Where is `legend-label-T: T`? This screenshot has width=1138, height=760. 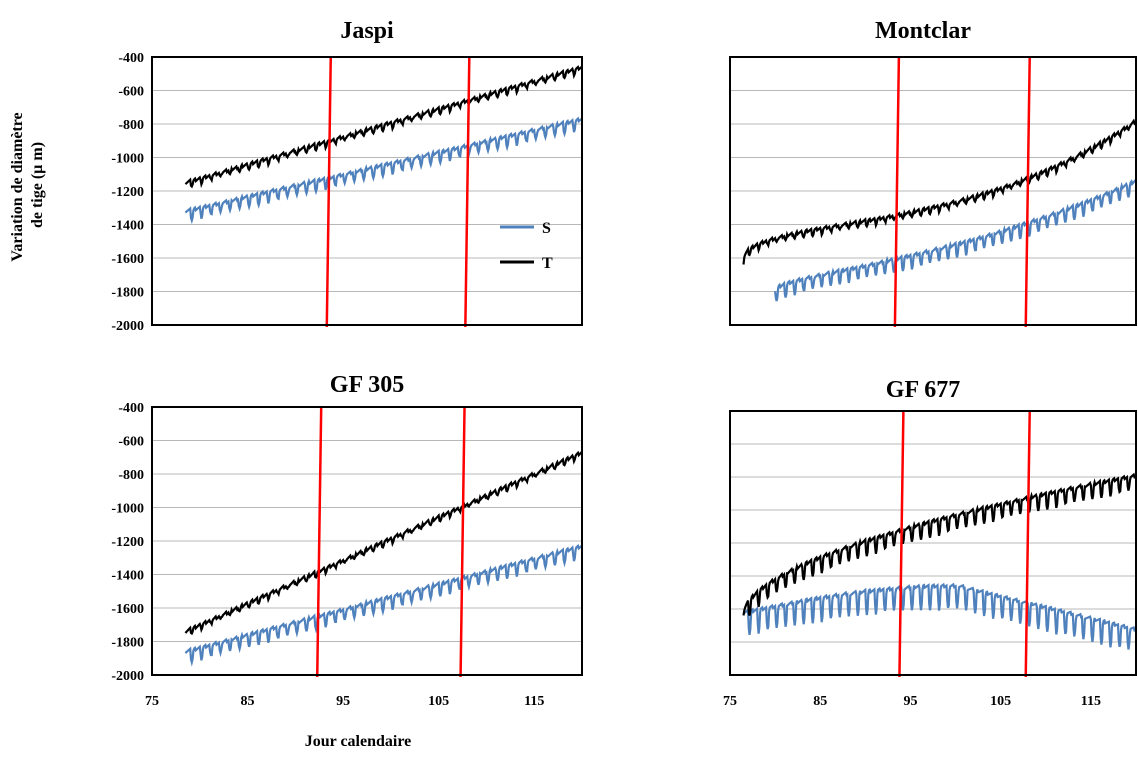
legend-label-T: T is located at coordinates (547, 263).